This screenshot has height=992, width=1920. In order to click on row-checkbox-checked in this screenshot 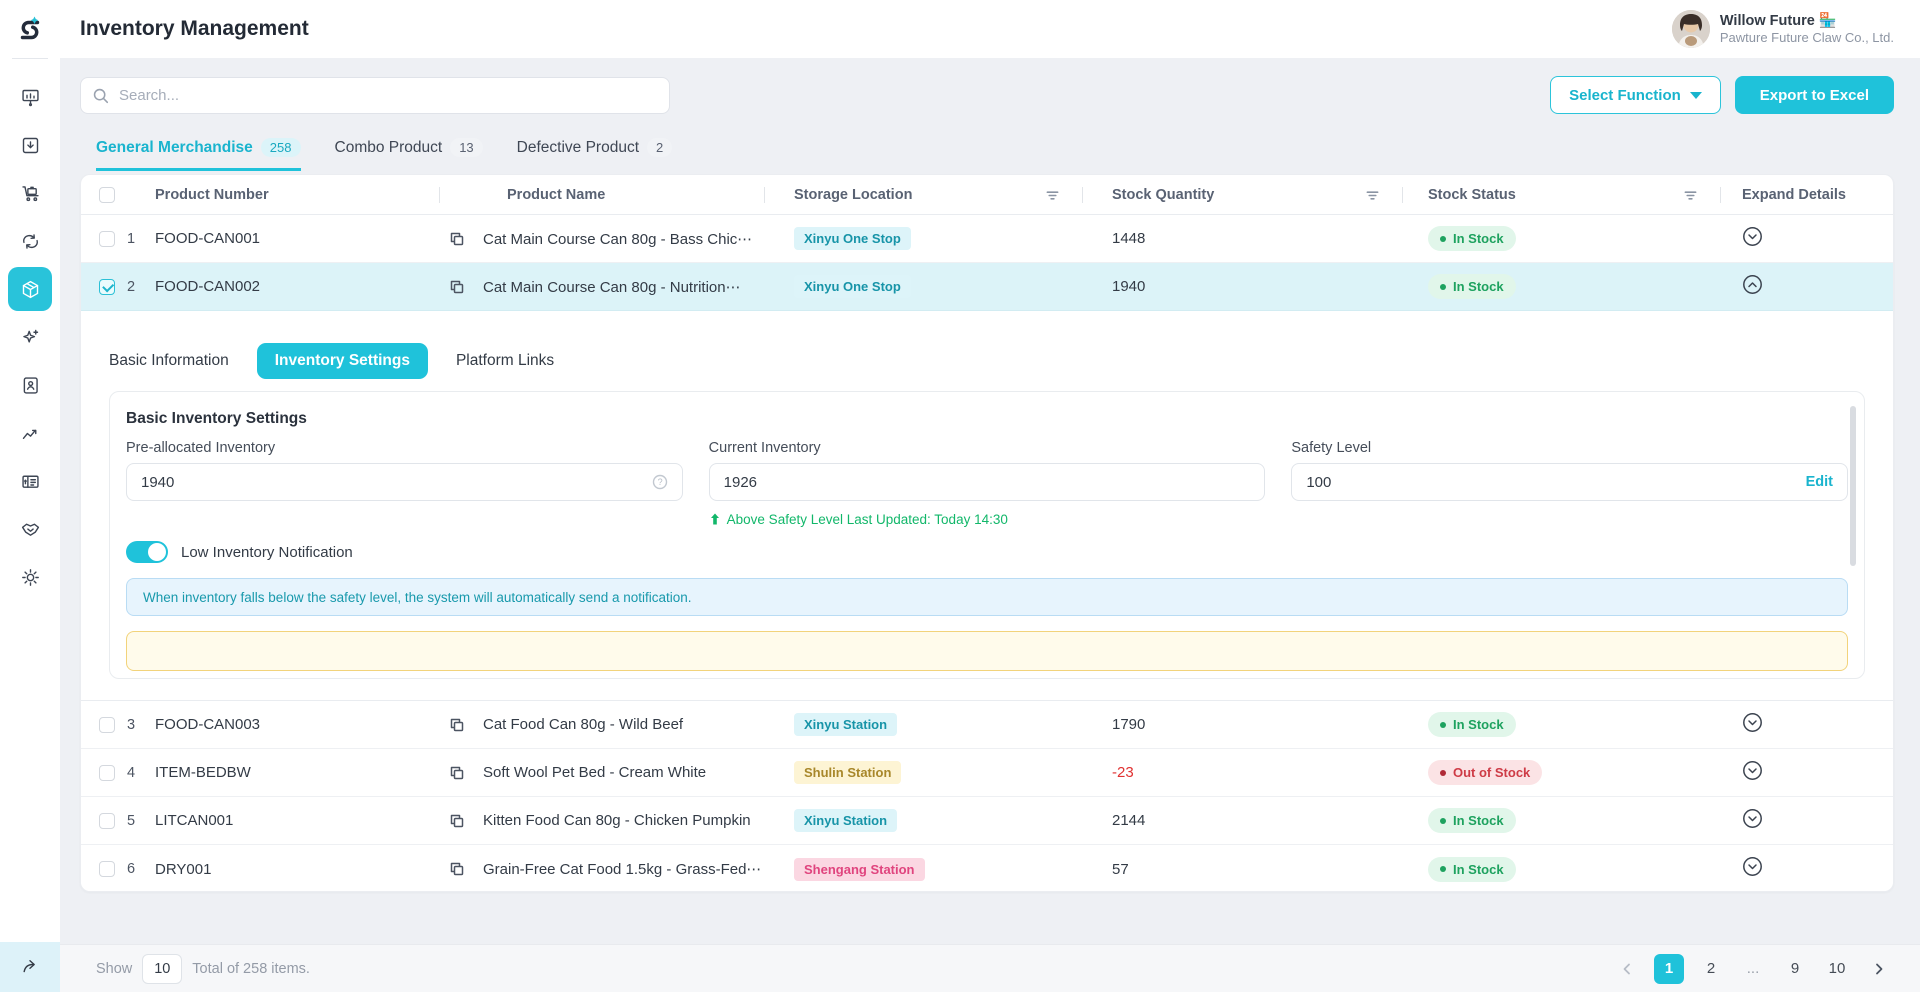, I will do `click(107, 286)`.